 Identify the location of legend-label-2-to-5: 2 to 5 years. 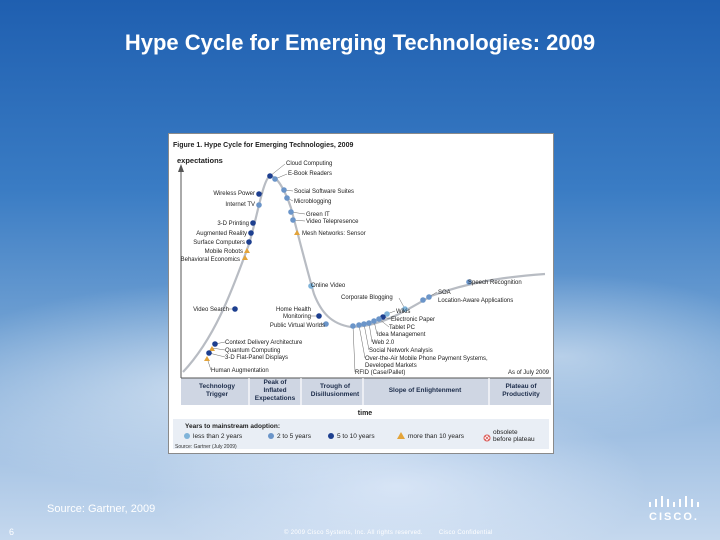
(294, 436).